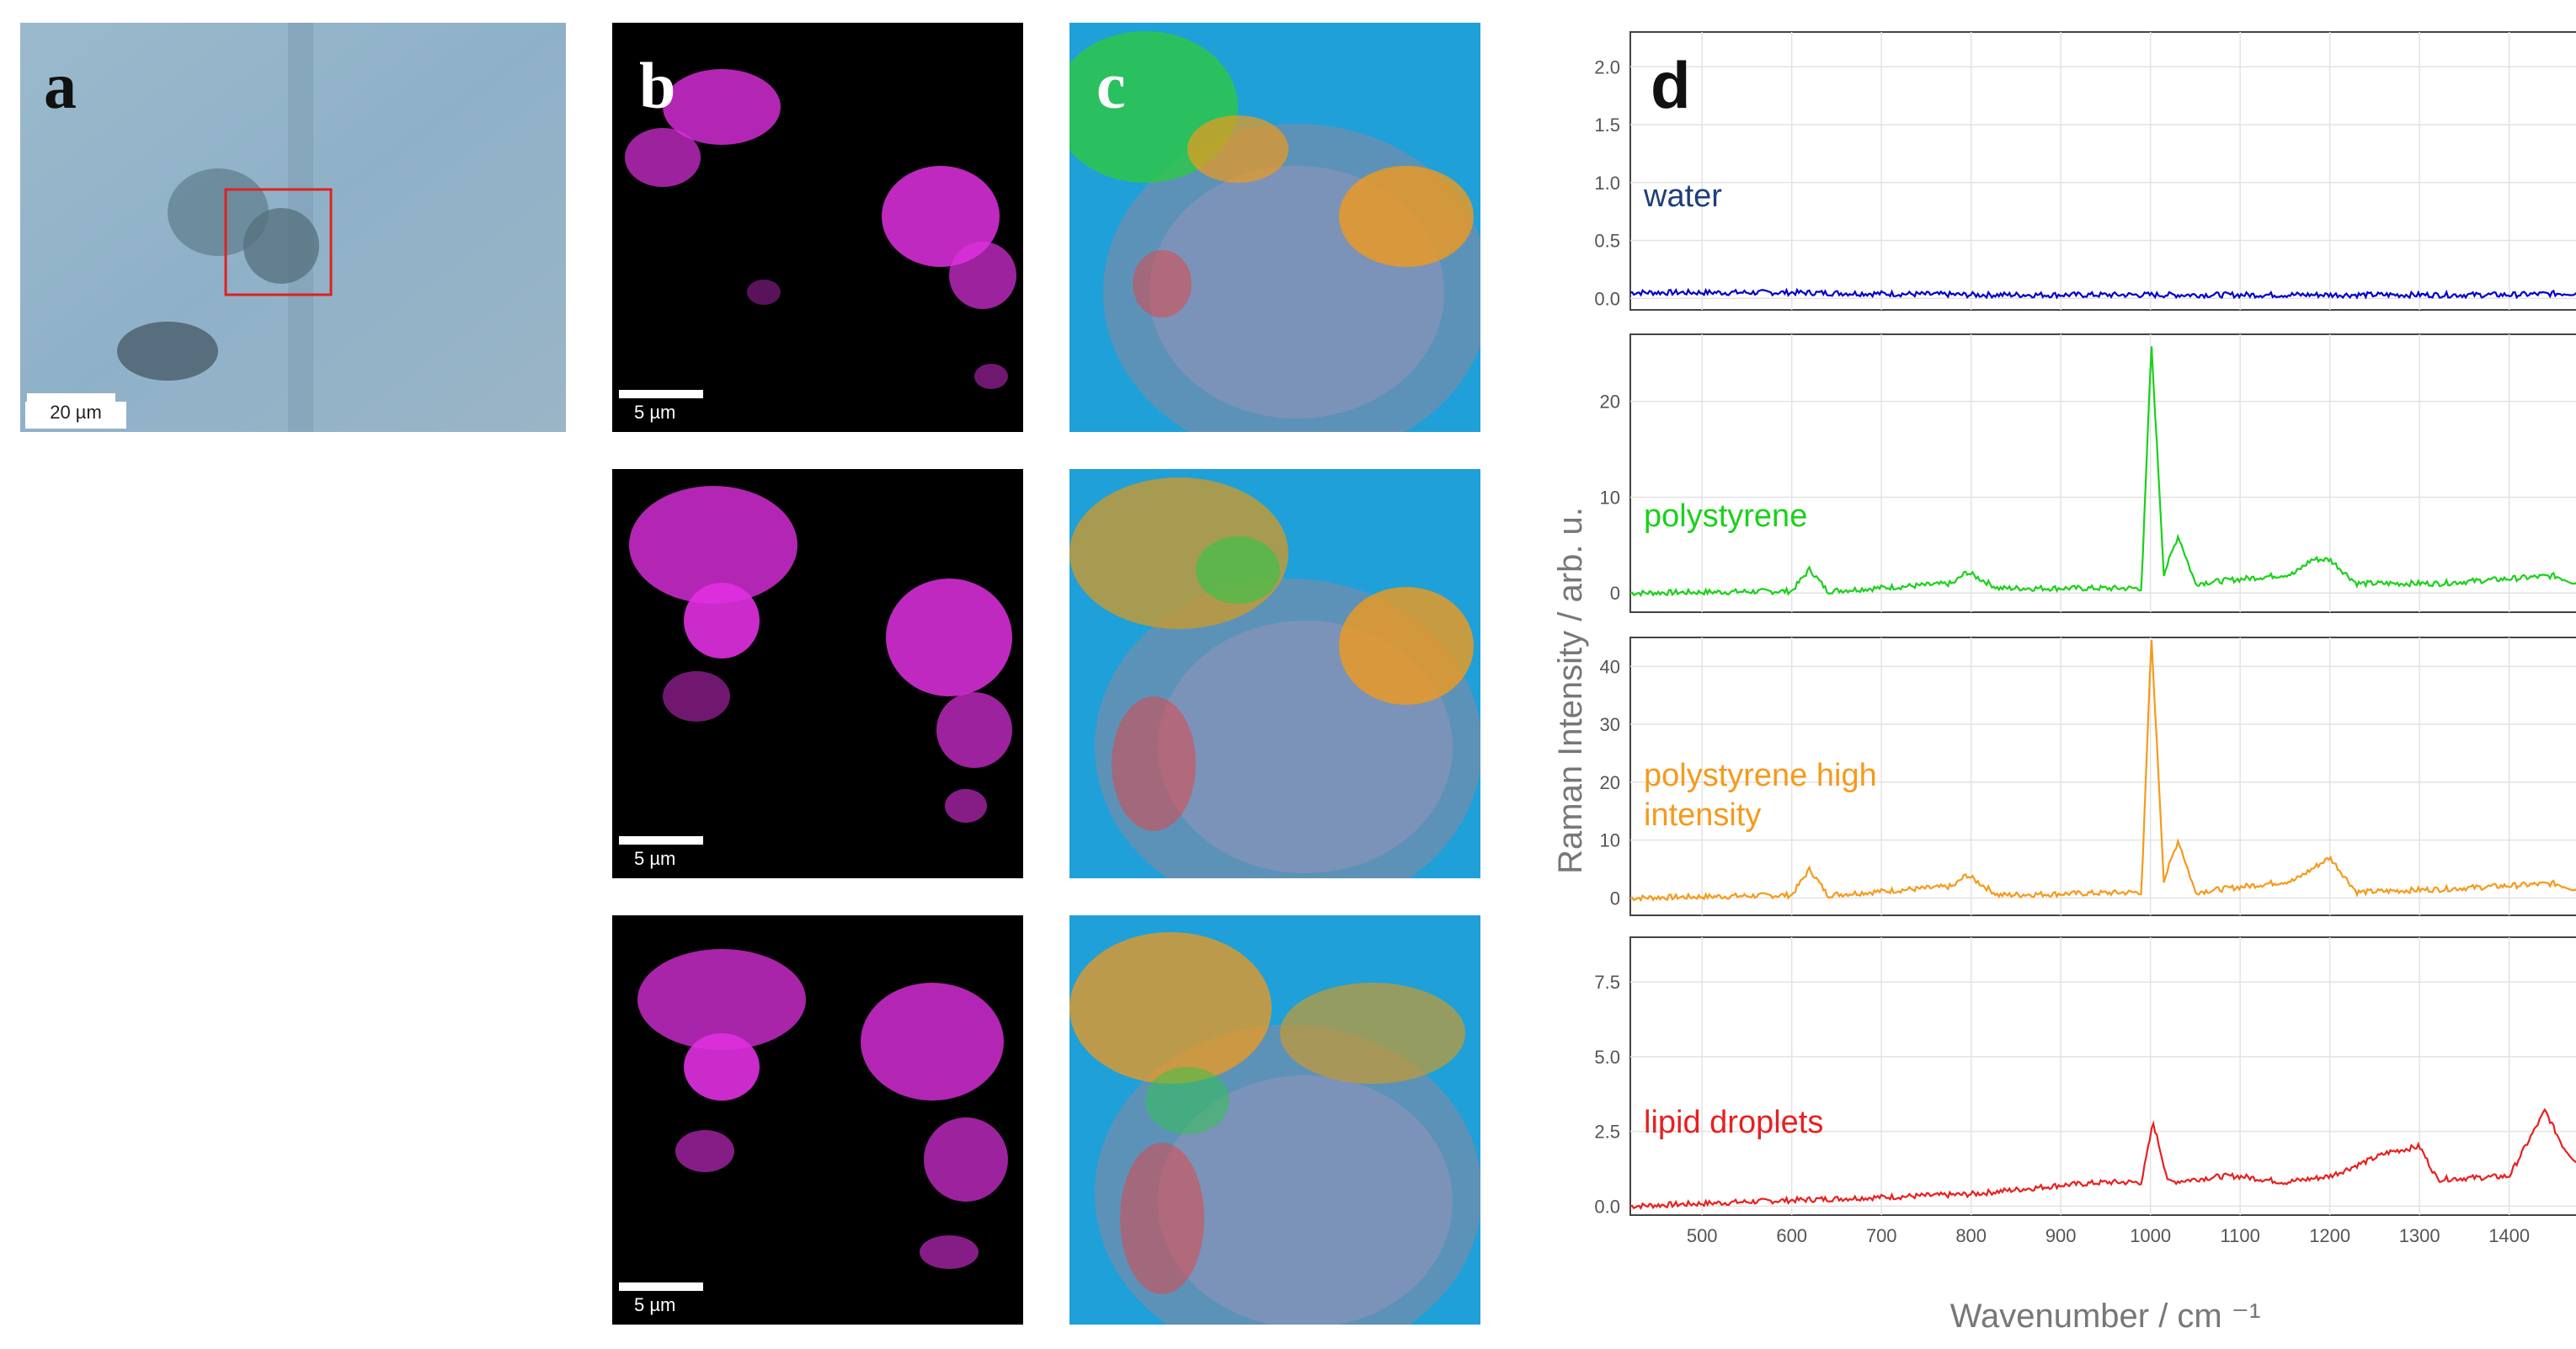 The width and height of the screenshot is (2576, 1349). What do you see at coordinates (1607, 1132) in the screenshot?
I see `y-tick-label: 2.5` at bounding box center [1607, 1132].